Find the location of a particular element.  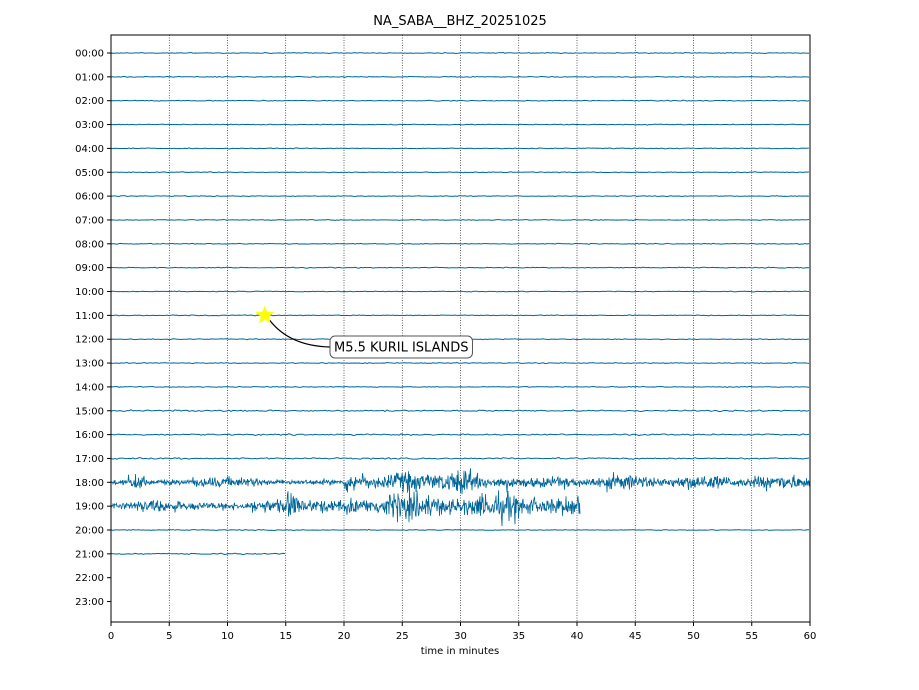

y-tick-label: 05:00 is located at coordinates (89, 173).